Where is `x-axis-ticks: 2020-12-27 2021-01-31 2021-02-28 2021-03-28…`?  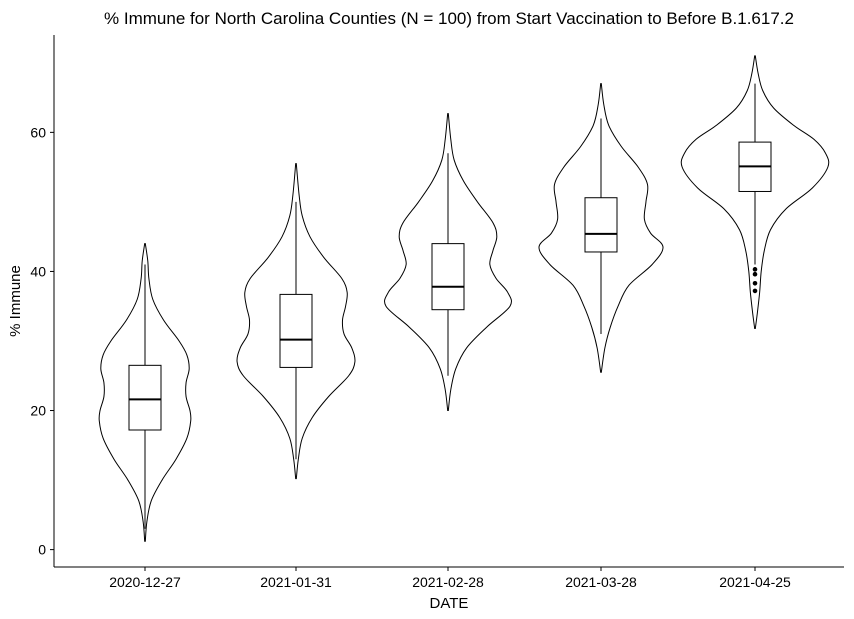 x-axis-ticks: 2020-12-27 2021-01-31 2021-02-28 2021-03-28… is located at coordinates (450, 578).